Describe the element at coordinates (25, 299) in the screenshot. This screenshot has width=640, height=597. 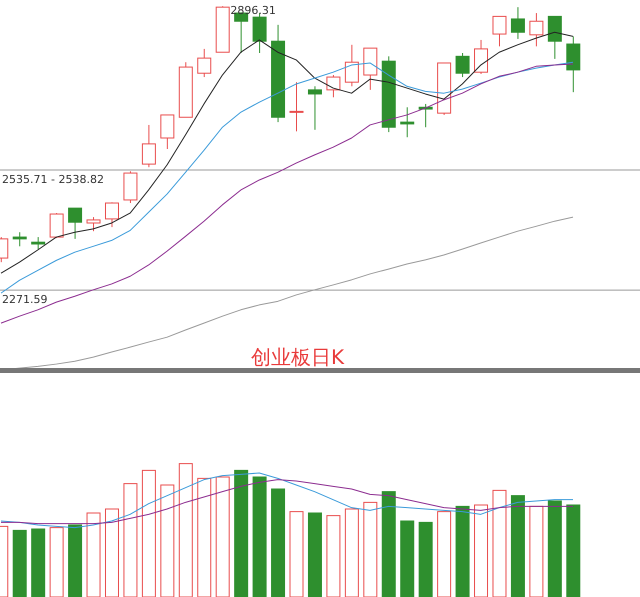
I see `text: 2271.59` at that location.